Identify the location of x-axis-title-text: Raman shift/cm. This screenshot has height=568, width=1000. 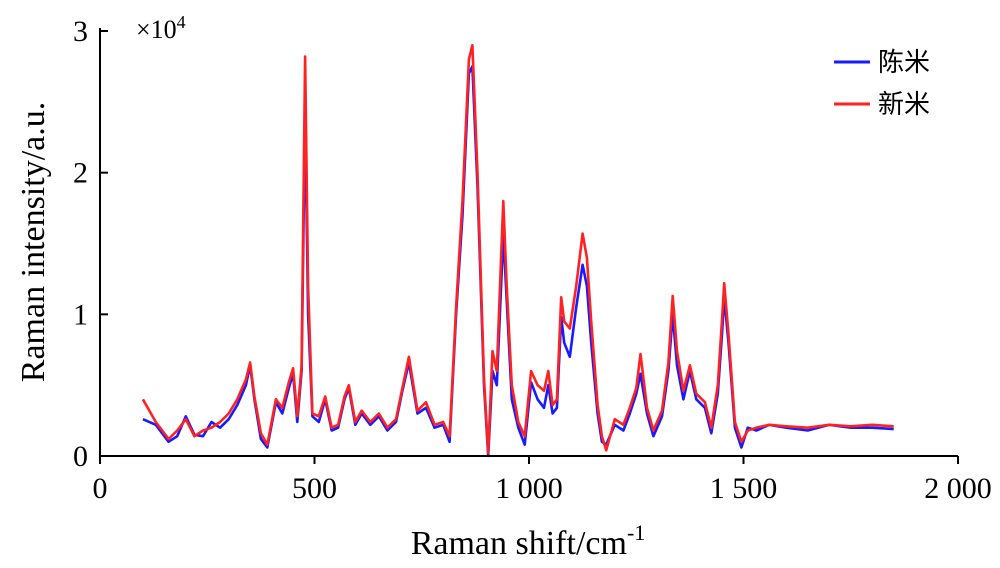
(519, 543).